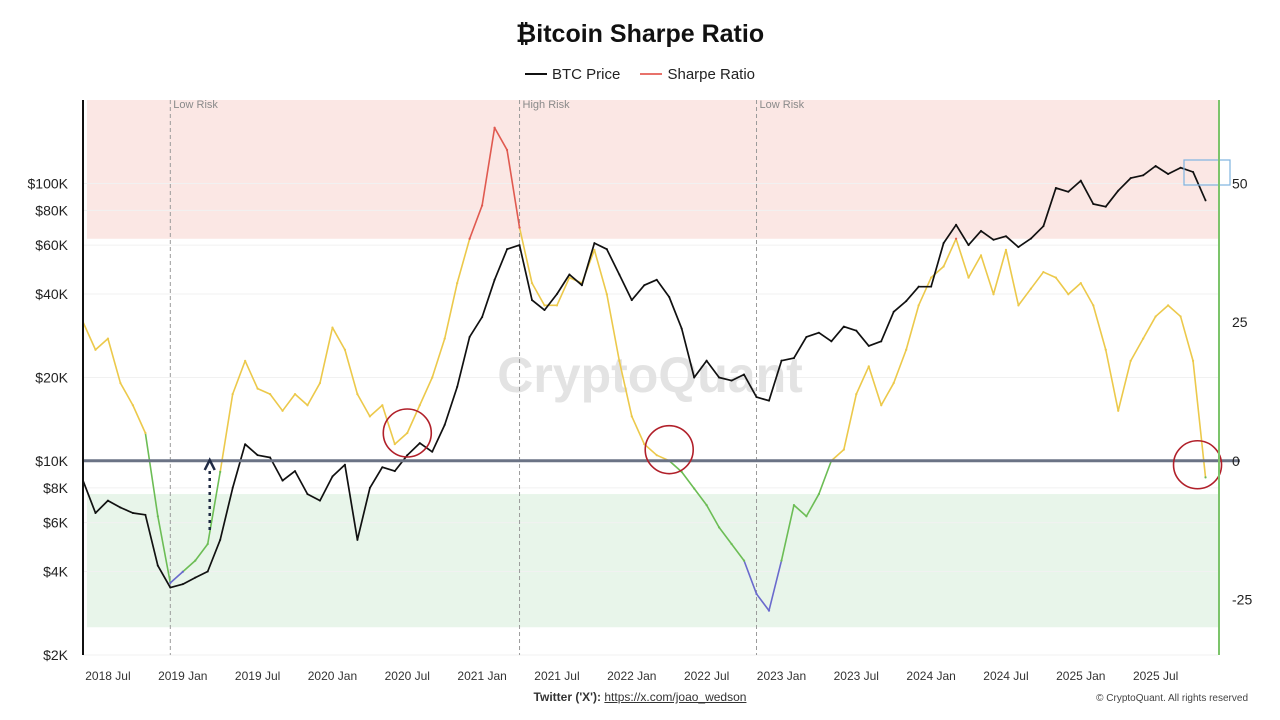 Image resolution: width=1280 pixels, height=720 pixels. I want to click on annotation-label: High Risk, so click(547, 105).